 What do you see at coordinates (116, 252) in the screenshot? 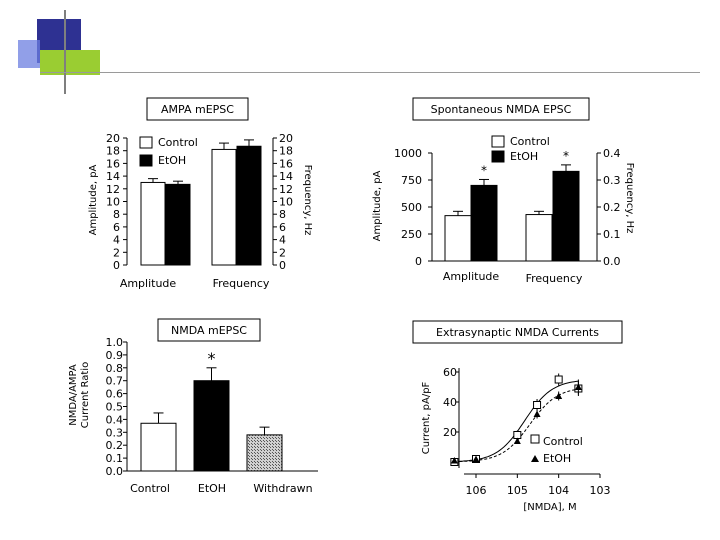
I see `y-tick-label: 2` at bounding box center [116, 252].